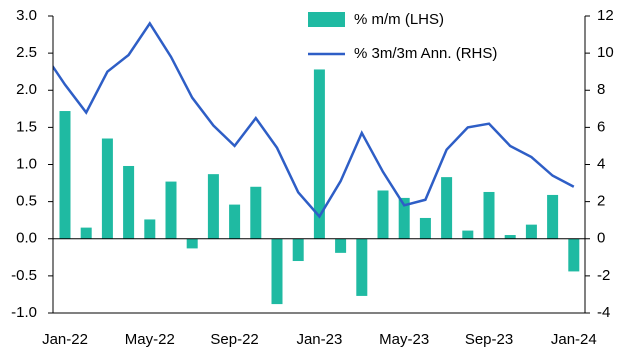  Describe the element at coordinates (603, 275) in the screenshot. I see `y2-tick-label: -2` at that location.